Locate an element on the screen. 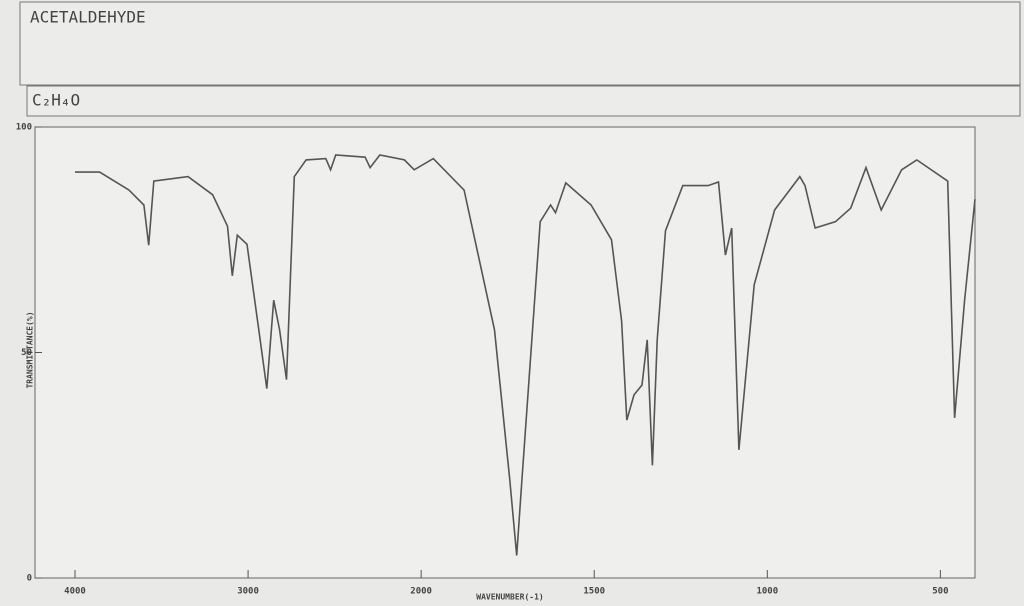 This screenshot has height=606, width=1024. y-axis-label: TRANSMITTANCE(%) is located at coordinates (30, 349).